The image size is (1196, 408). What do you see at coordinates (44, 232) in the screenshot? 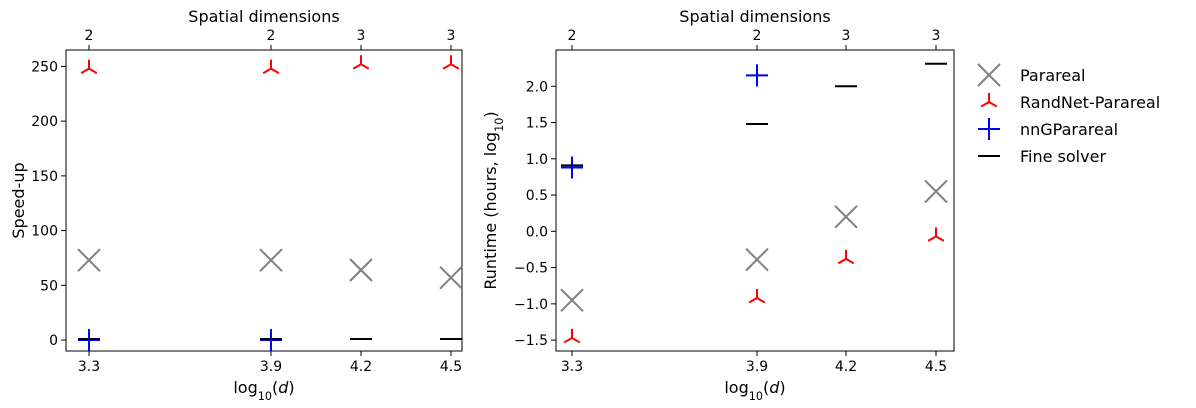
I see `y-tick-label: 100` at bounding box center [44, 232].